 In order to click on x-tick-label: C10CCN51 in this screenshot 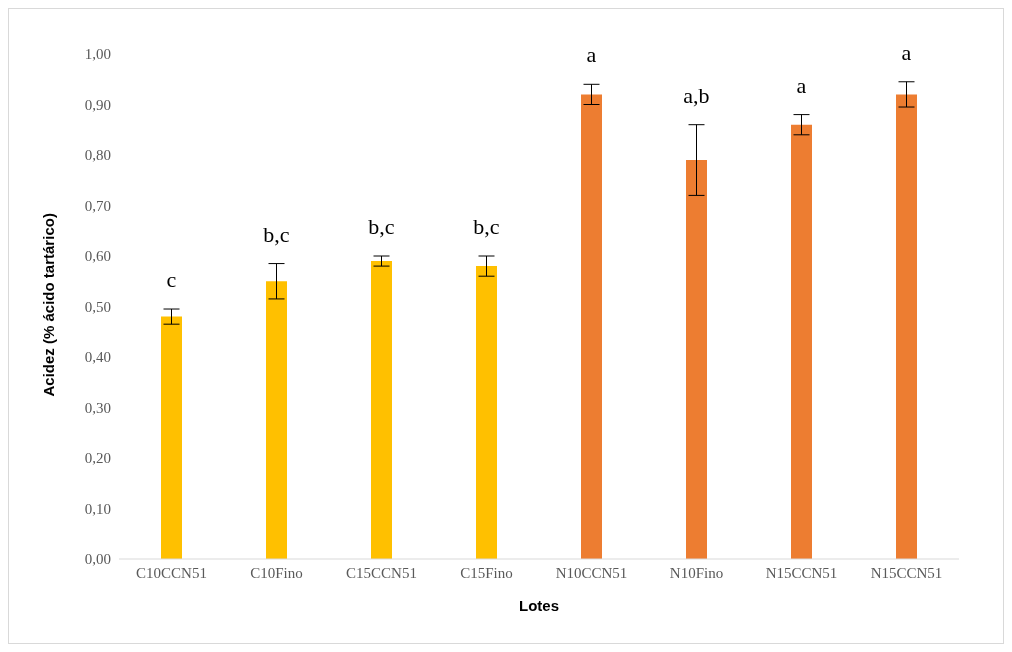, I will do `click(171, 572)`.